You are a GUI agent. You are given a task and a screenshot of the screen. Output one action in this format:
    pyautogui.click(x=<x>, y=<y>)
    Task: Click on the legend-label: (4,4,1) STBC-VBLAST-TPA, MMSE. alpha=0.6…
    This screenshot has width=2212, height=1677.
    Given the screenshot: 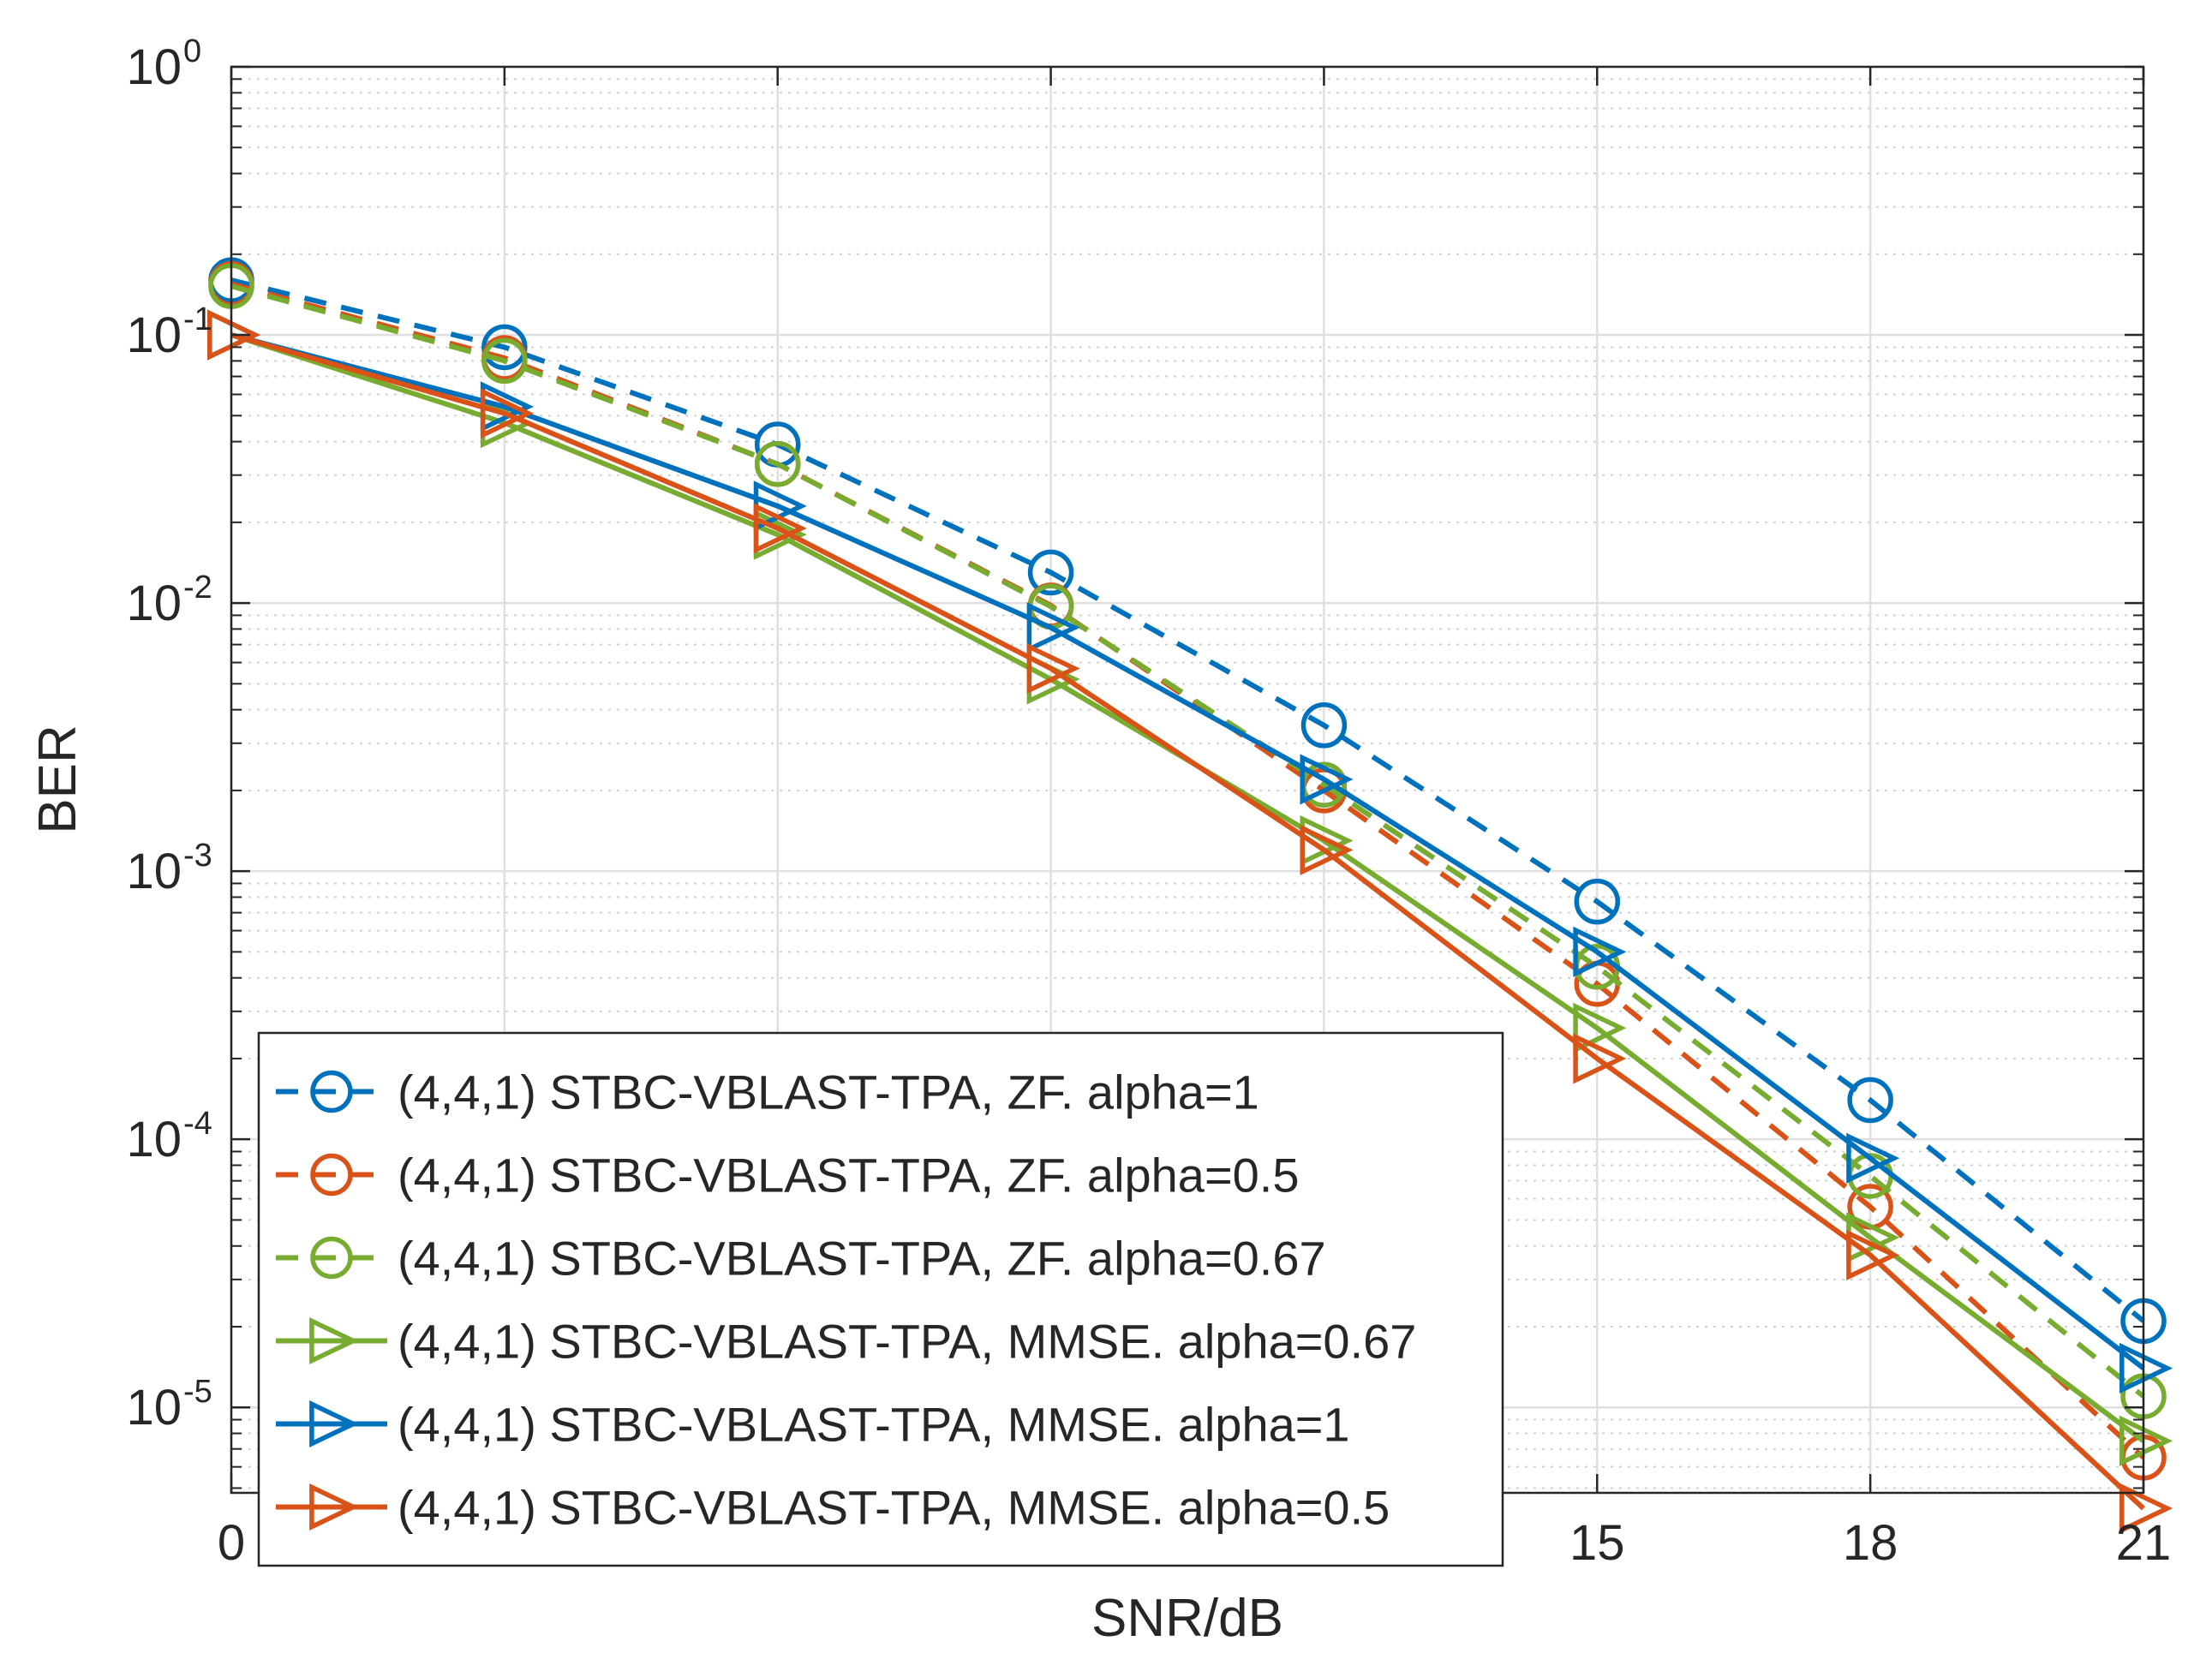 What is the action you would take?
    pyautogui.click(x=907, y=1342)
    